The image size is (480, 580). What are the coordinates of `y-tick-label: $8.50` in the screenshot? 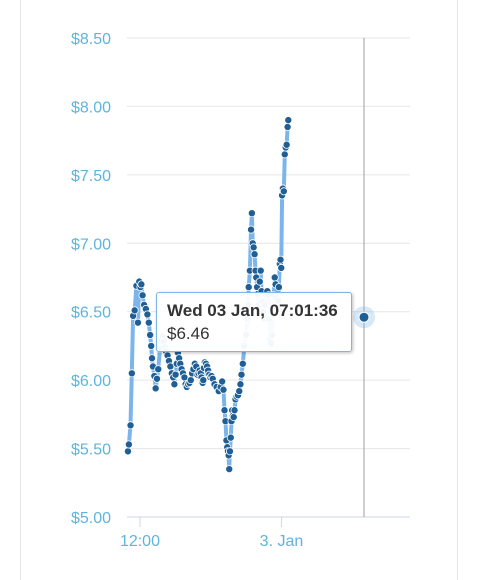 It's located at (91, 39).